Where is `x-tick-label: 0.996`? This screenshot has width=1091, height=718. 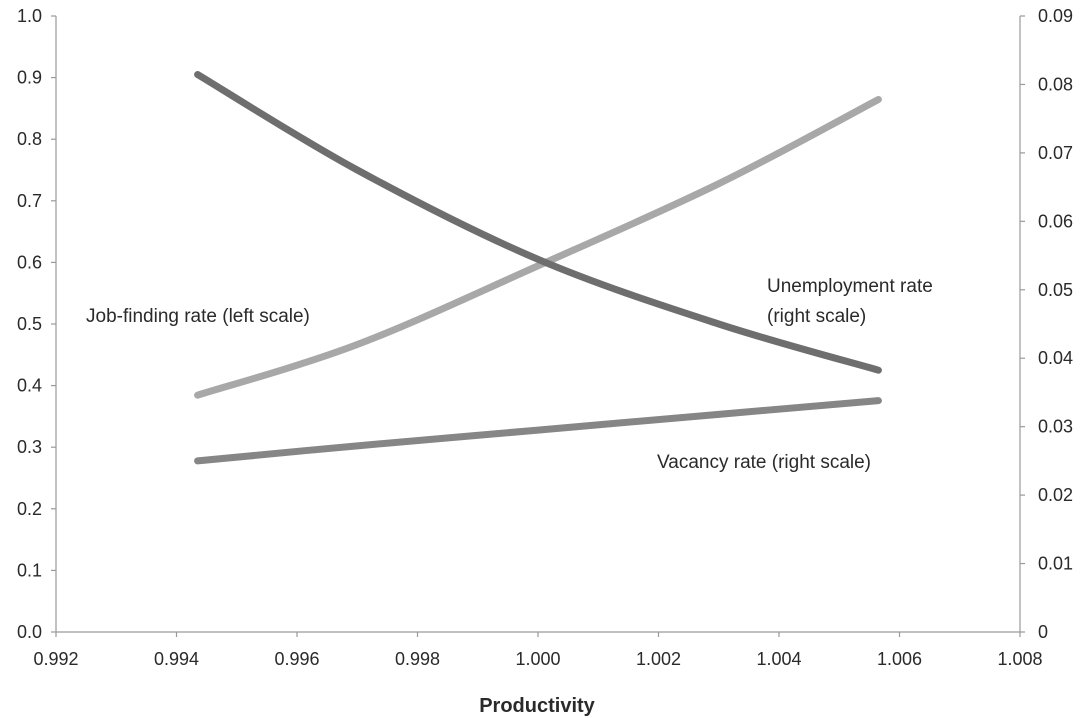
x-tick-label: 0.996 is located at coordinates (296, 659).